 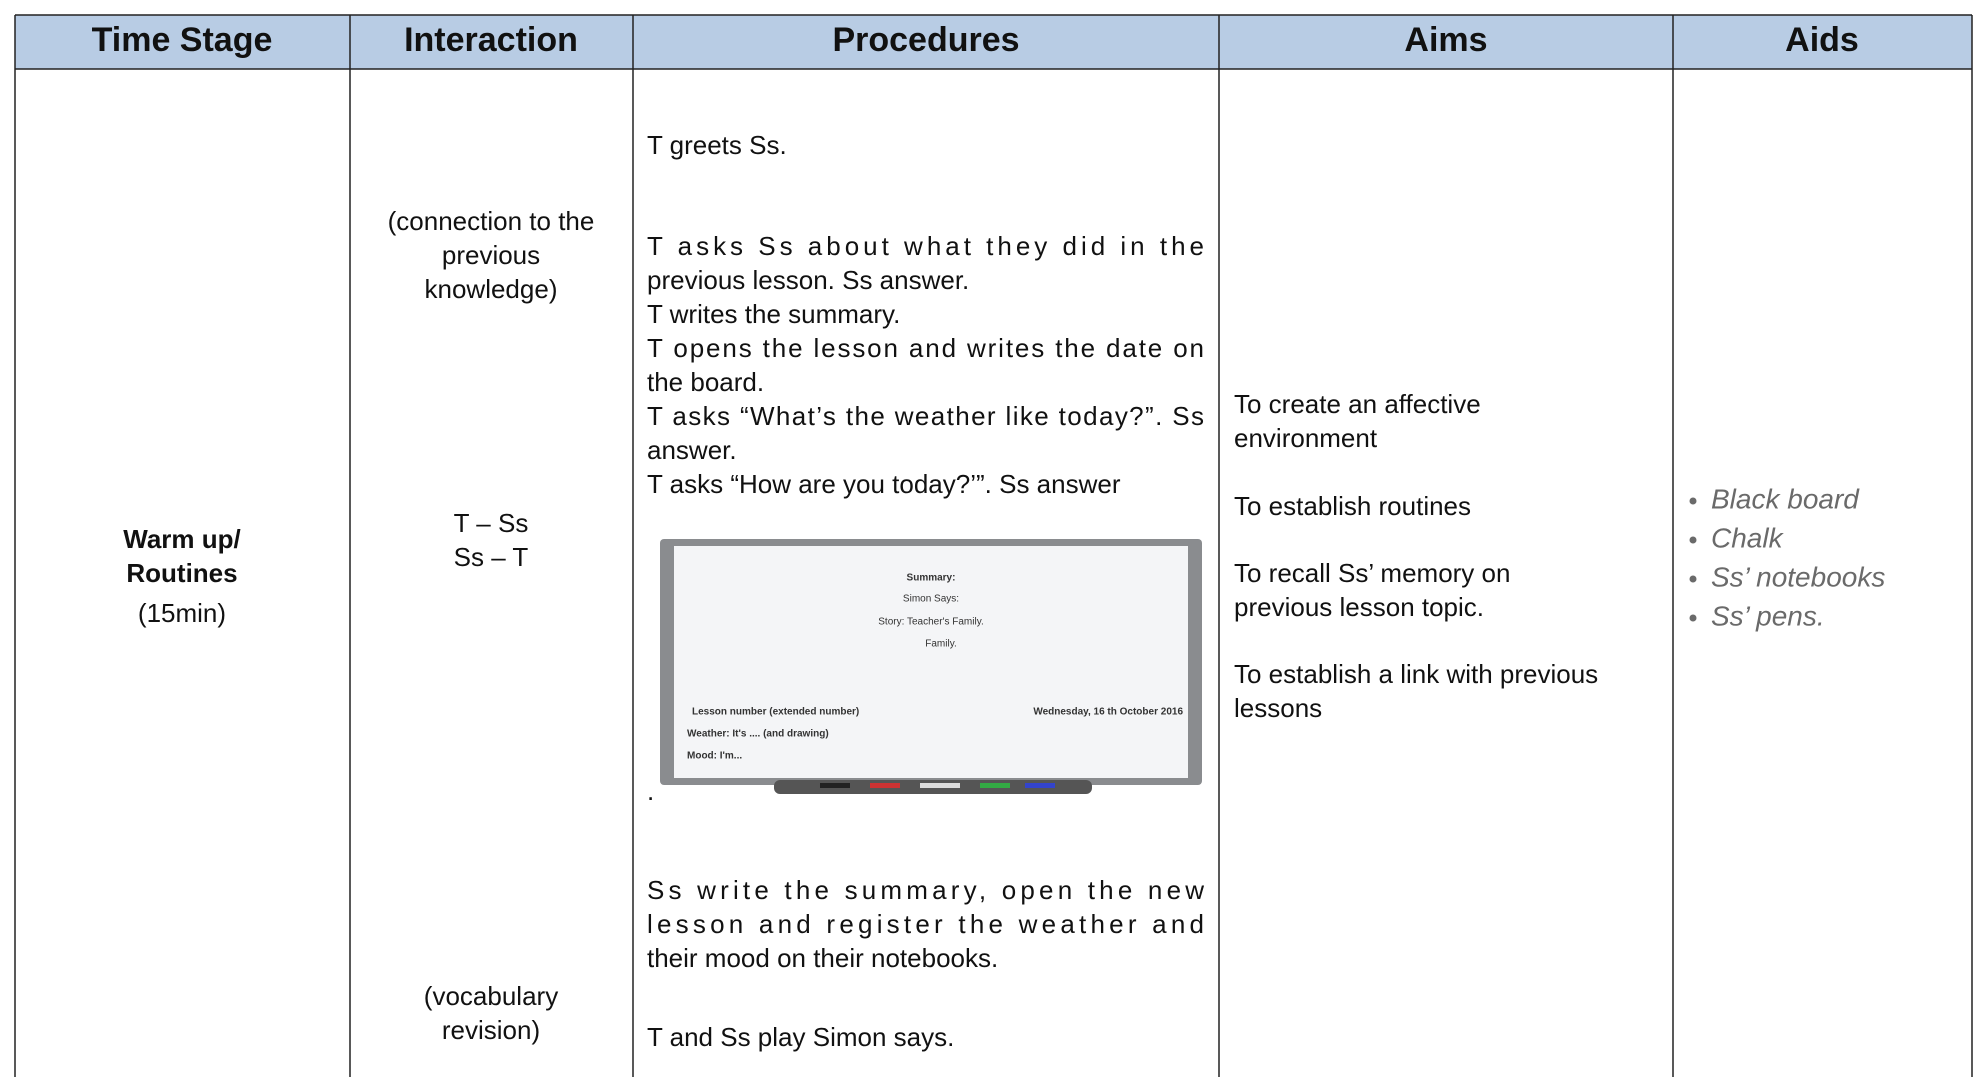 What do you see at coordinates (491, 557) in the screenshot?
I see `interaction-pattern: Ss – T` at bounding box center [491, 557].